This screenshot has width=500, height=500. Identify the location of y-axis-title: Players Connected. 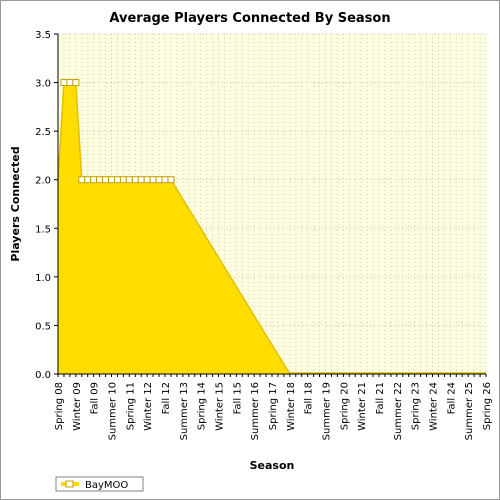
(15, 203).